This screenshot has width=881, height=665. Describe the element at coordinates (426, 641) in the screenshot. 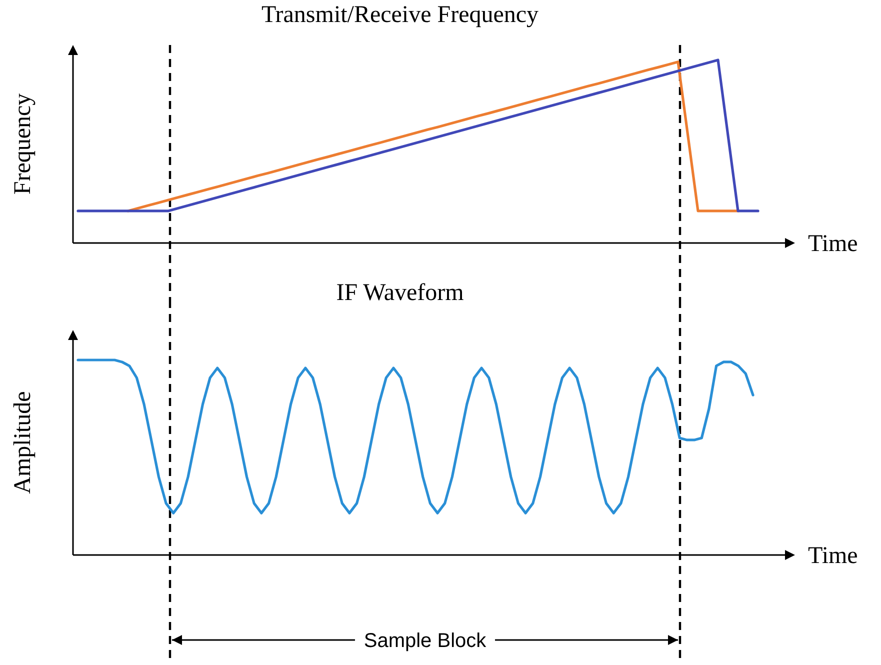

I see `text: Sample Block` at that location.